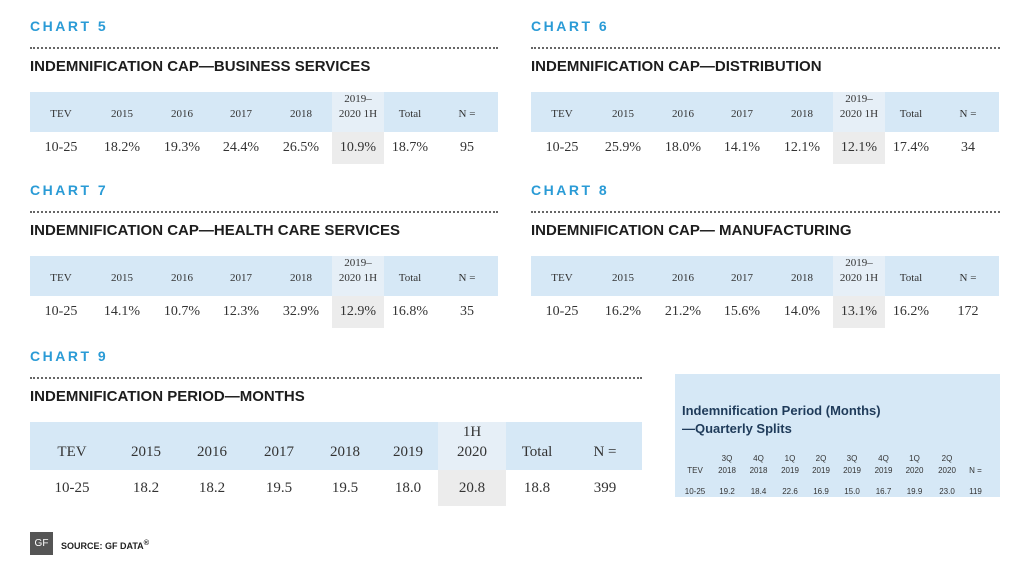 This screenshot has width=1030, height=580. What do you see at coordinates (182, 311) in the screenshot?
I see `data-cell: 10.7%` at bounding box center [182, 311].